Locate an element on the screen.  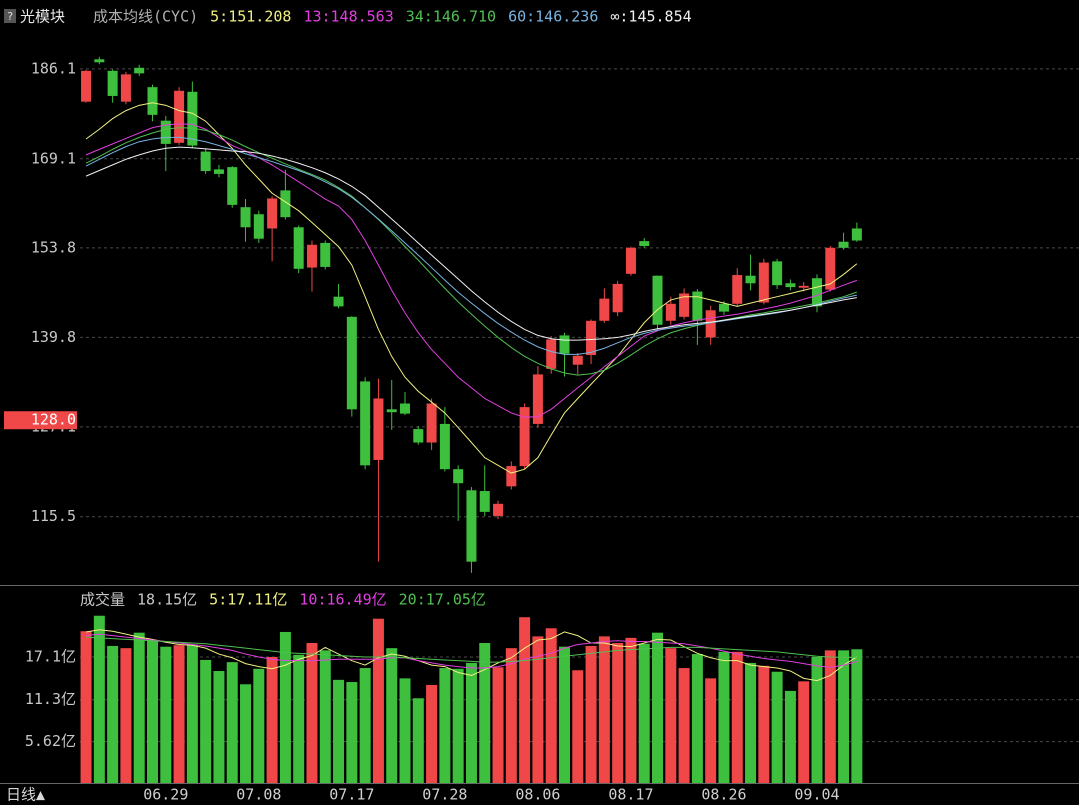
period-label: 日线▲ is located at coordinates (25, 795).